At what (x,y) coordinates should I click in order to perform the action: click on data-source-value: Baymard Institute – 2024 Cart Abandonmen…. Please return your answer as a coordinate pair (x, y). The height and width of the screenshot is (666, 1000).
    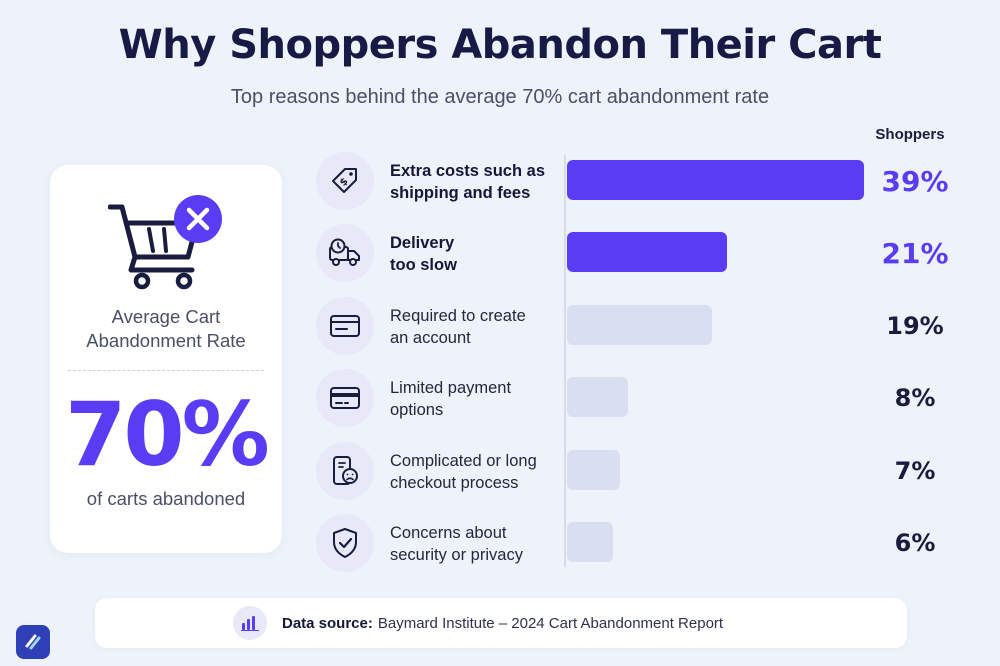
    Looking at the image, I should click on (550, 623).